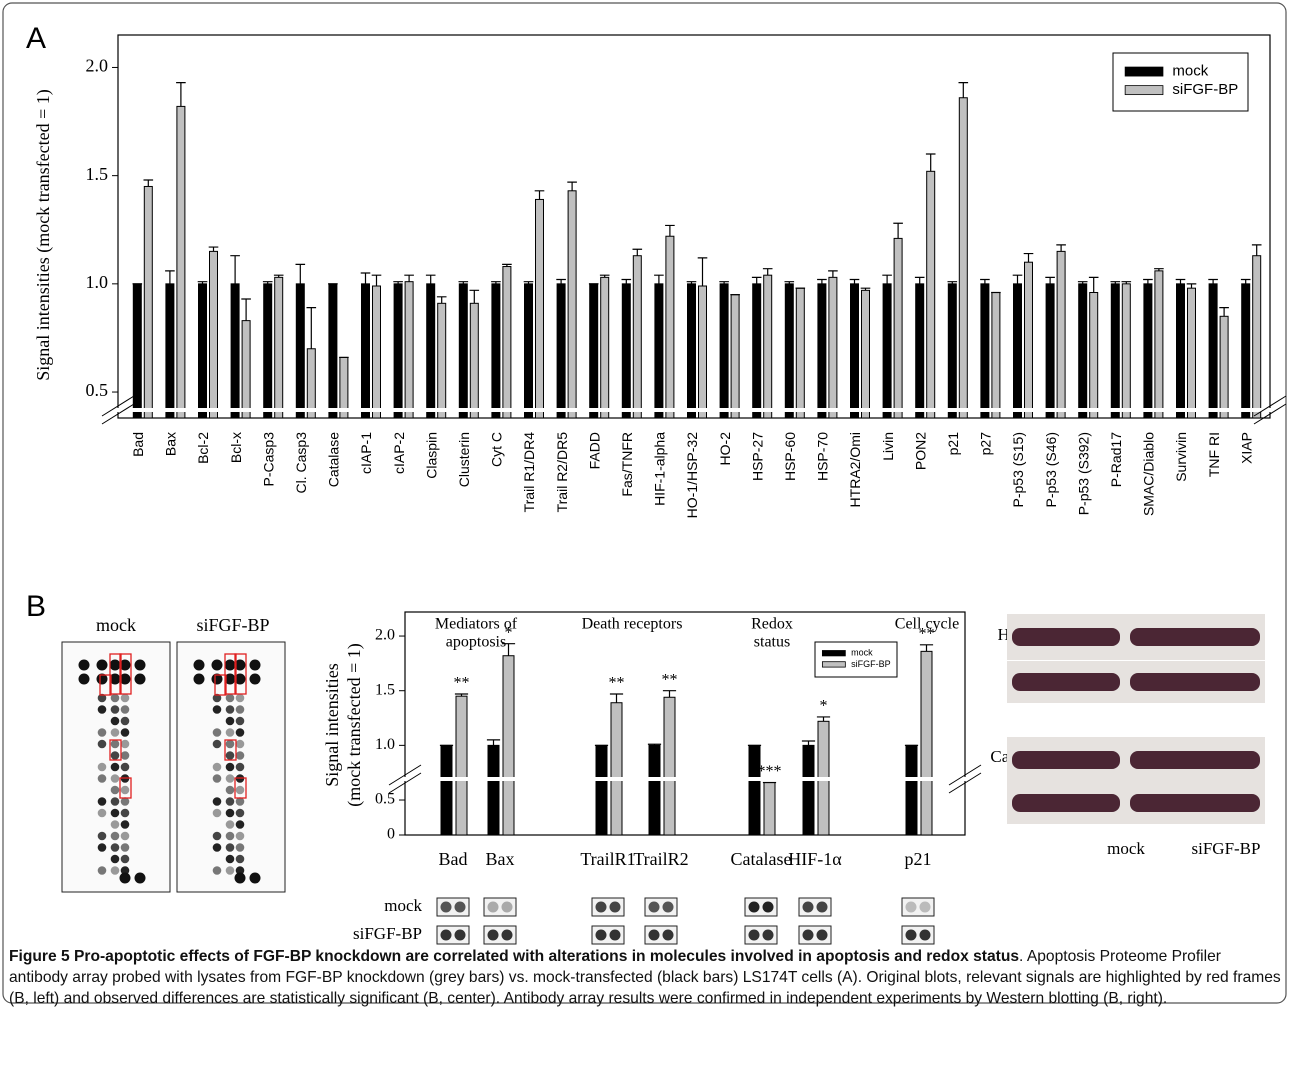 The image size is (1290, 1066). What do you see at coordinates (660, 859) in the screenshot?
I see `x-tick-label: TrailR2` at bounding box center [660, 859].